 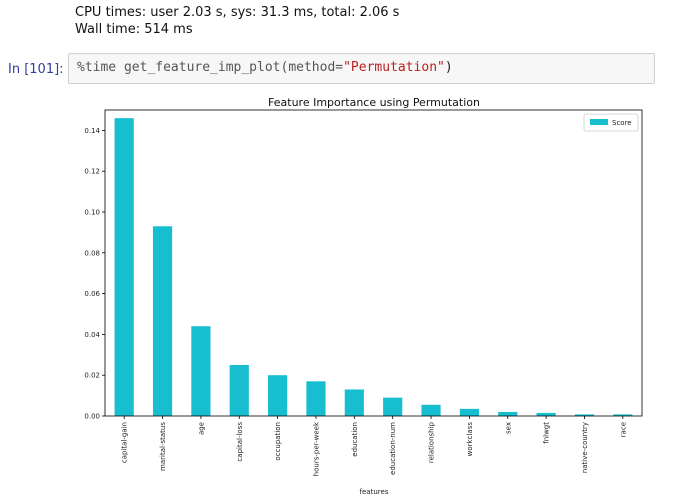 What do you see at coordinates (508, 428) in the screenshot?
I see `x-tick-label: sex` at bounding box center [508, 428].